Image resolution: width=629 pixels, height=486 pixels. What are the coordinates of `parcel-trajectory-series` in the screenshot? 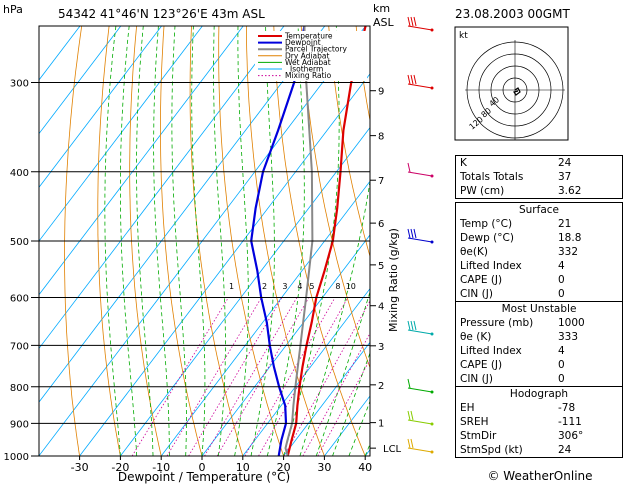 It's located at (299, 241).